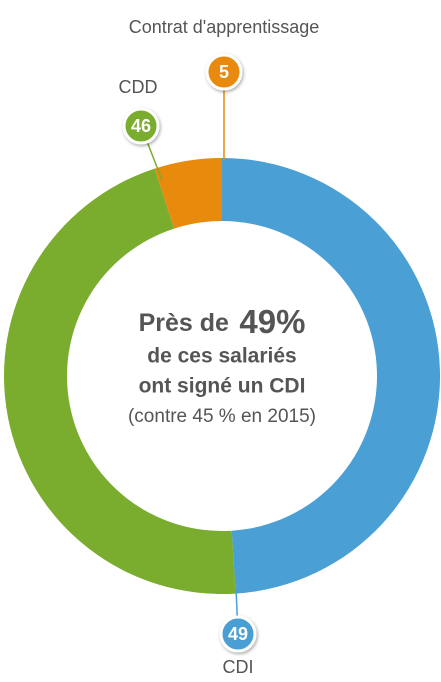 This screenshot has width=441, height=682. What do you see at coordinates (222, 416) in the screenshot?
I see `center-line-4: (contre 45 % en 2015)` at bounding box center [222, 416].